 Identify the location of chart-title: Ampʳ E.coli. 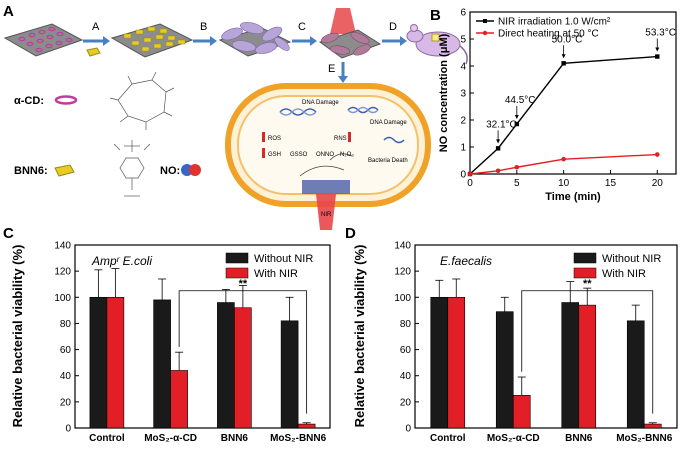
(121, 261).